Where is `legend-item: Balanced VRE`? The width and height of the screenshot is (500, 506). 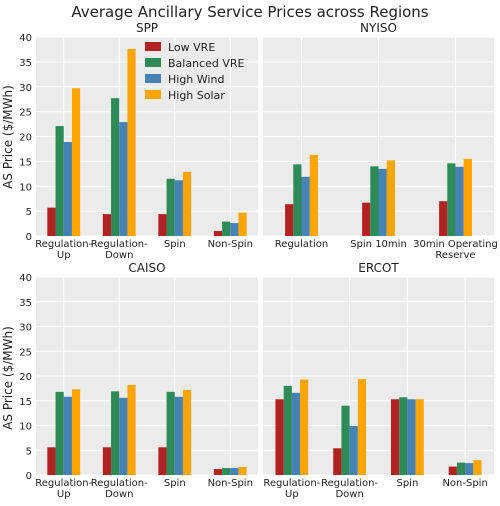
legend-item: Balanced VRE is located at coordinates (195, 63).